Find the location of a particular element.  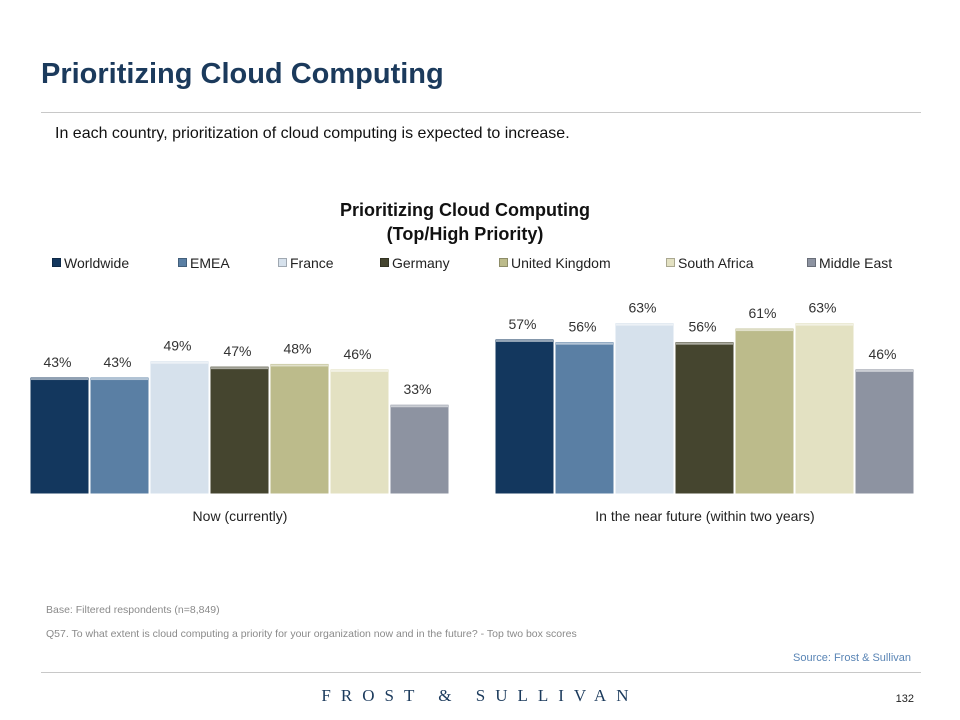

legend-item-france: France is located at coordinates (306, 263).